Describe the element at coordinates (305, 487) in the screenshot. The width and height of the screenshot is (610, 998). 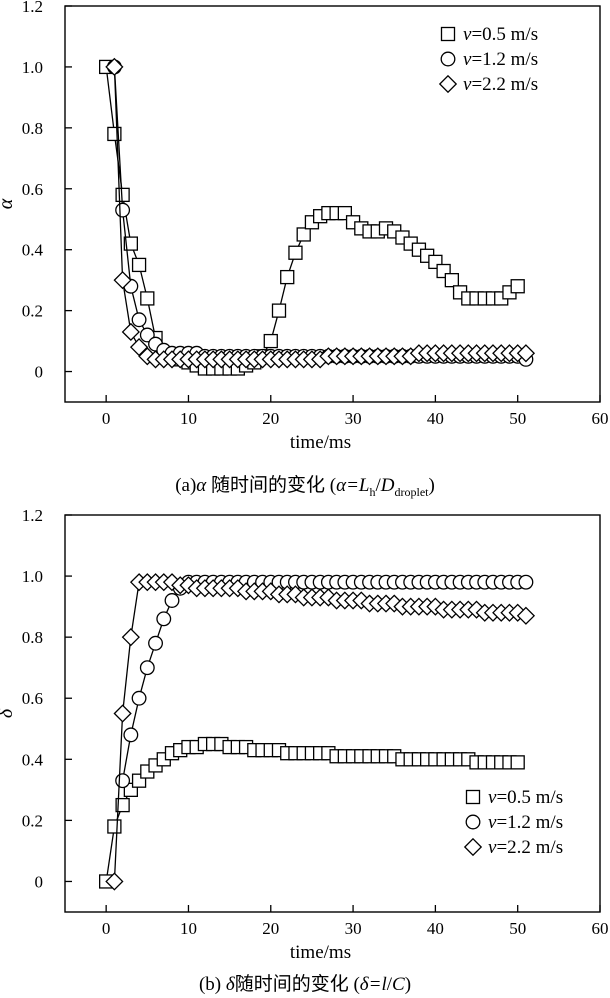
I see `caption-a: (a)α 随时间的变化 (α=Lh/Ddroplet)` at that location.